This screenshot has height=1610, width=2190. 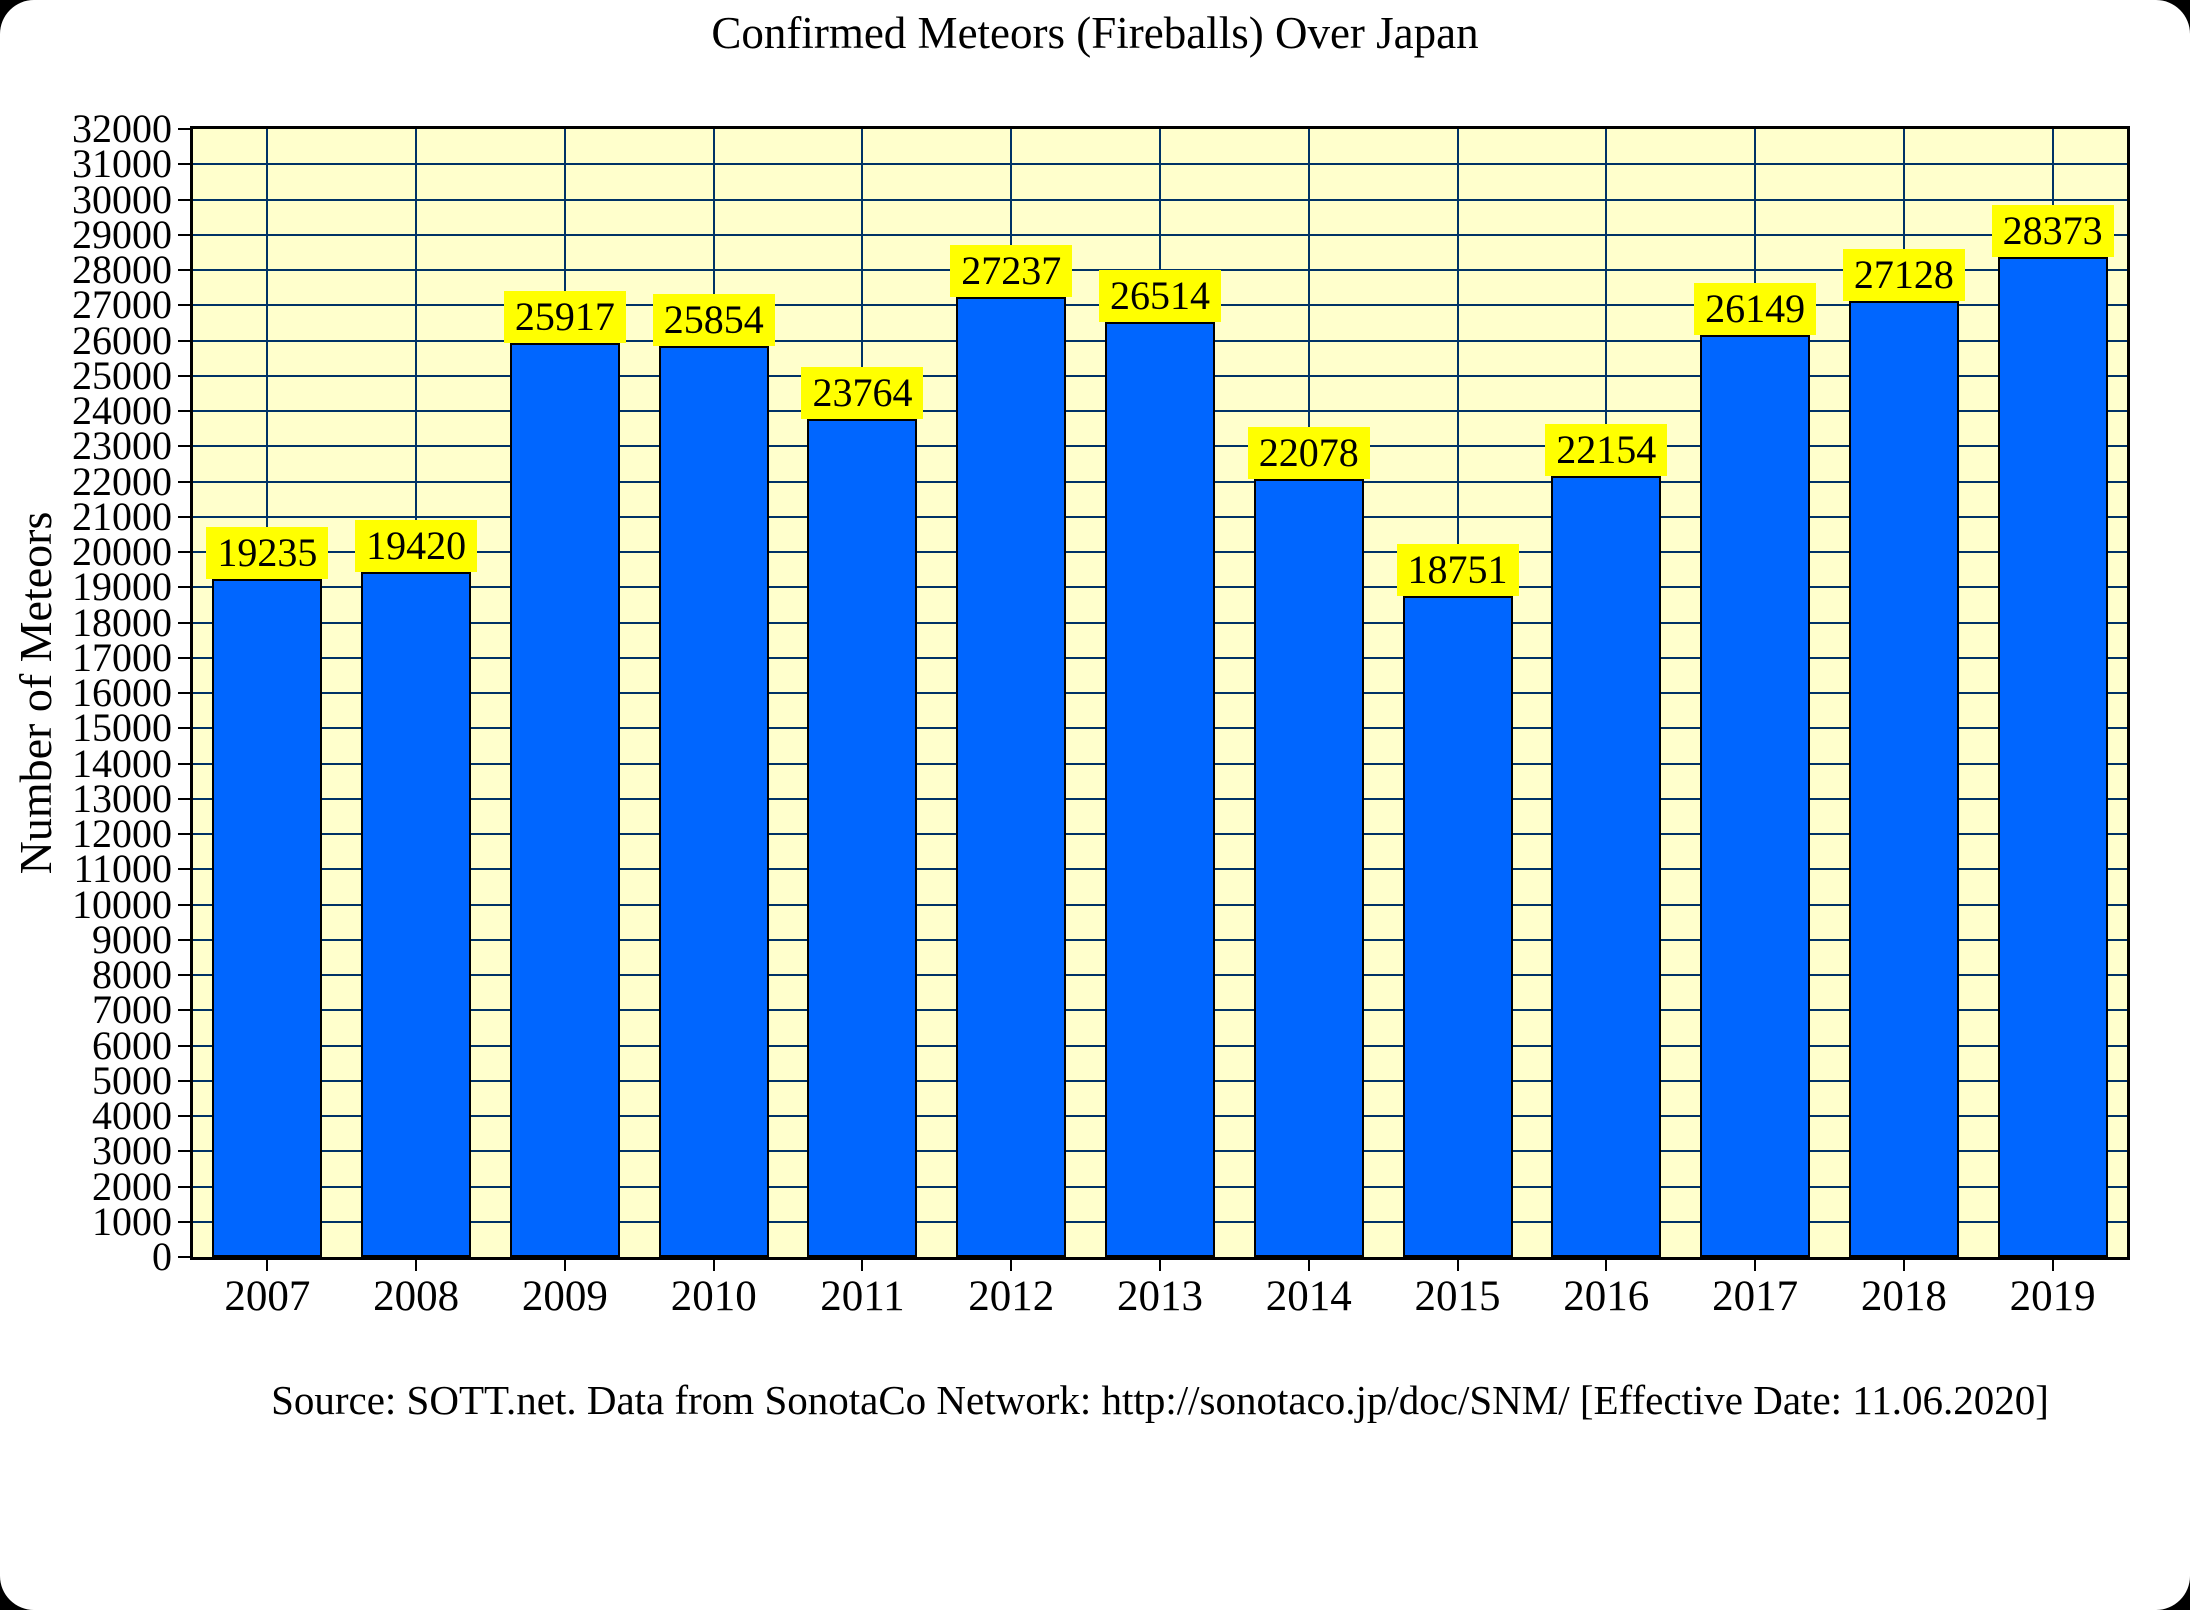 What do you see at coordinates (1457, 926) in the screenshot?
I see `bar-2015` at bounding box center [1457, 926].